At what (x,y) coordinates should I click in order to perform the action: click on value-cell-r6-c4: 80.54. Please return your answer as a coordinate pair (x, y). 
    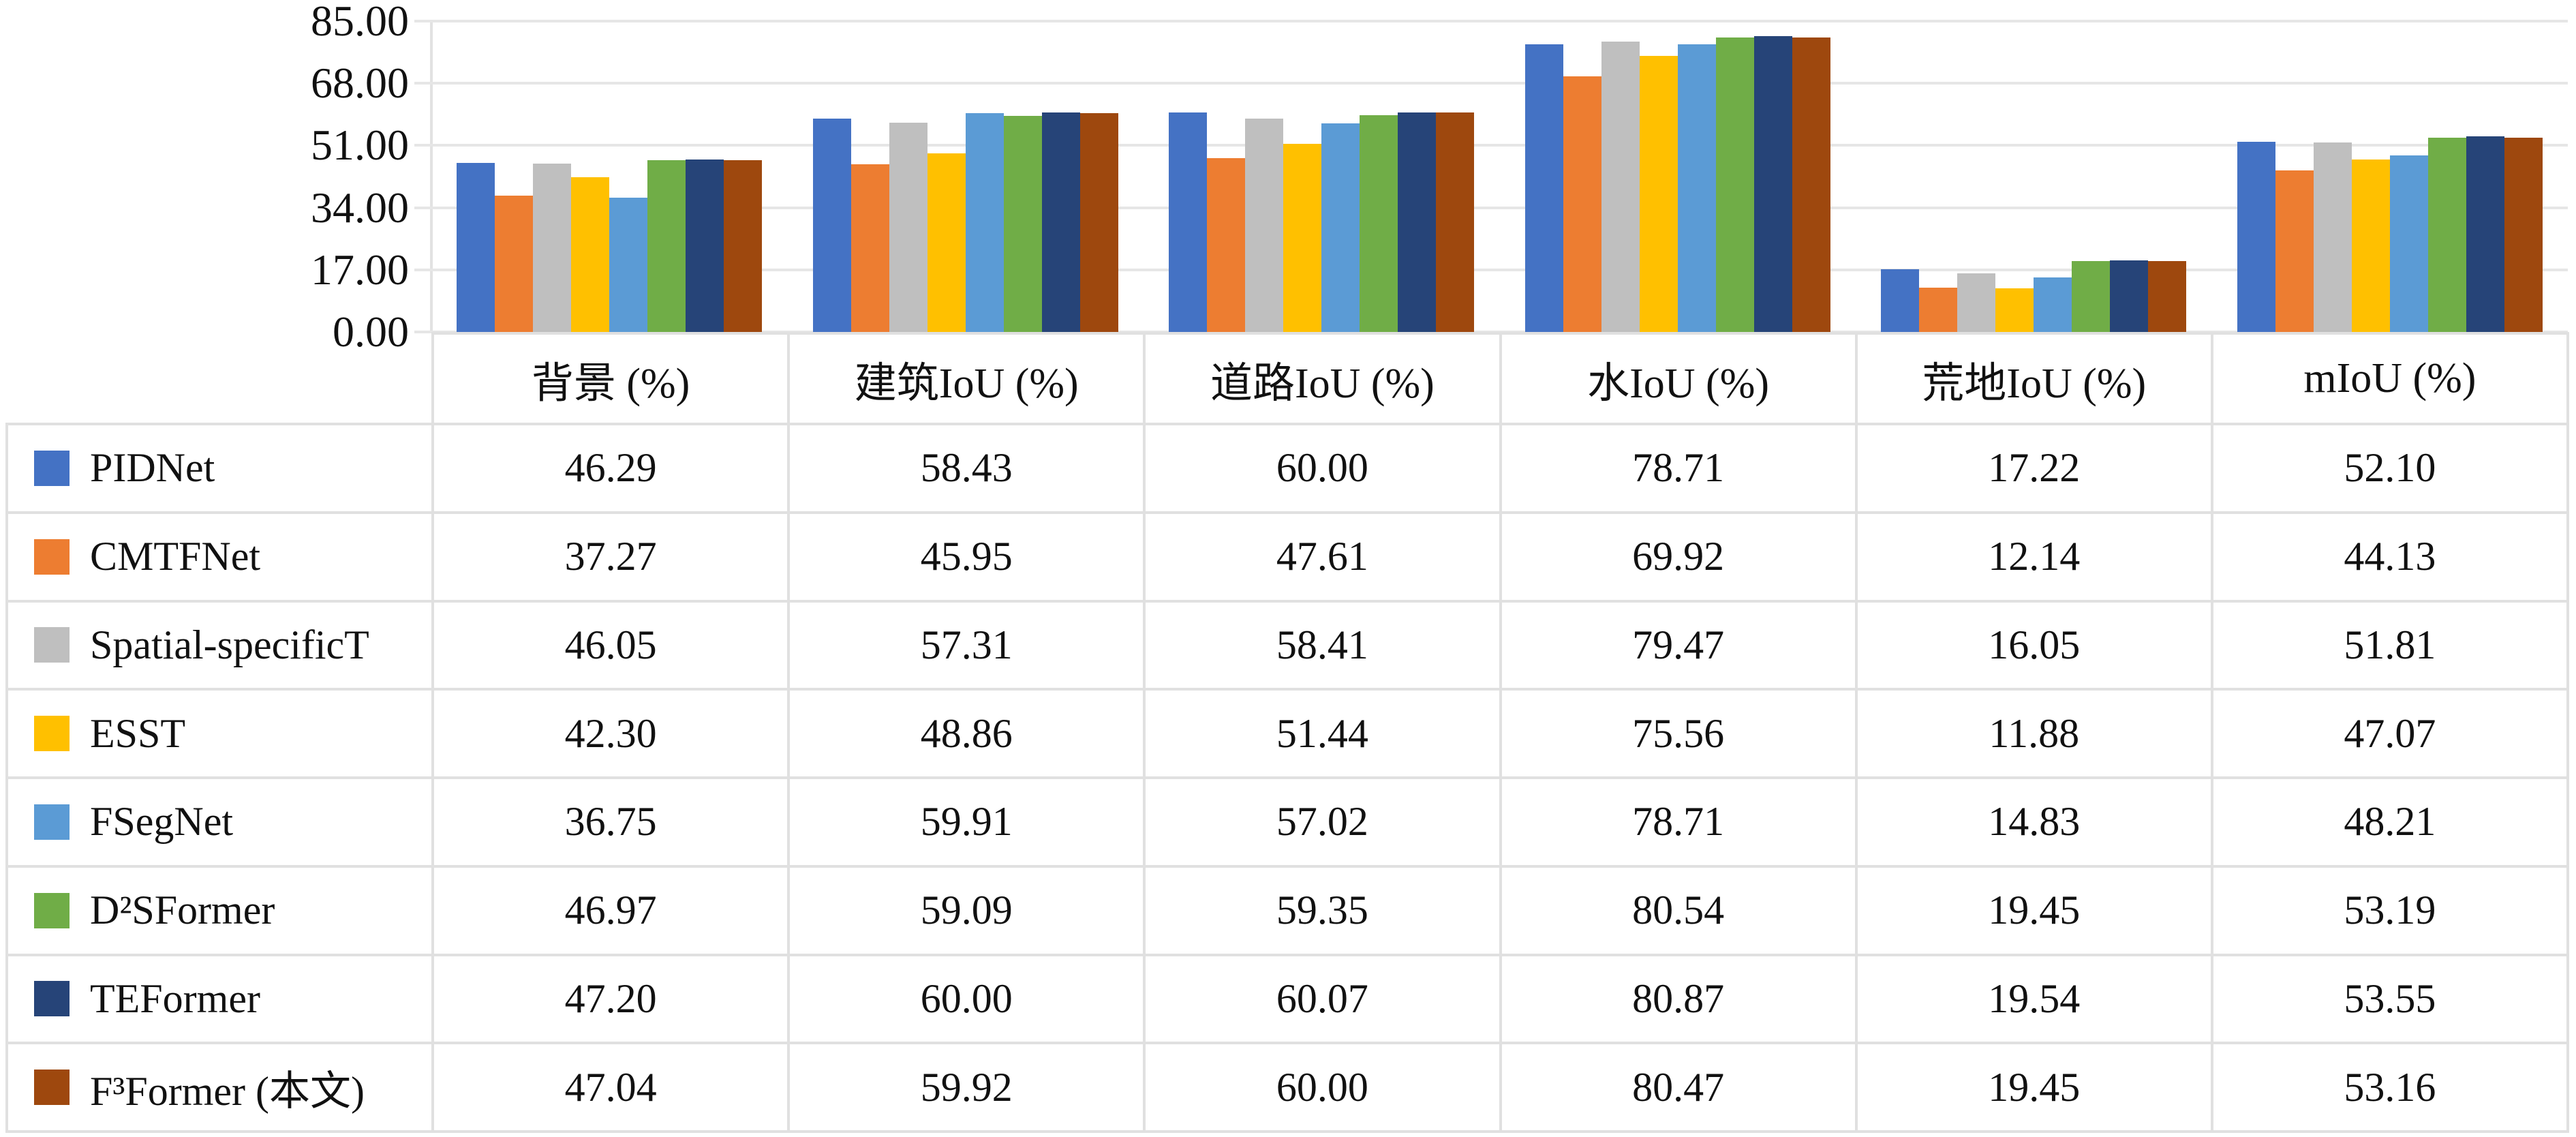
    Looking at the image, I should click on (1677, 909).